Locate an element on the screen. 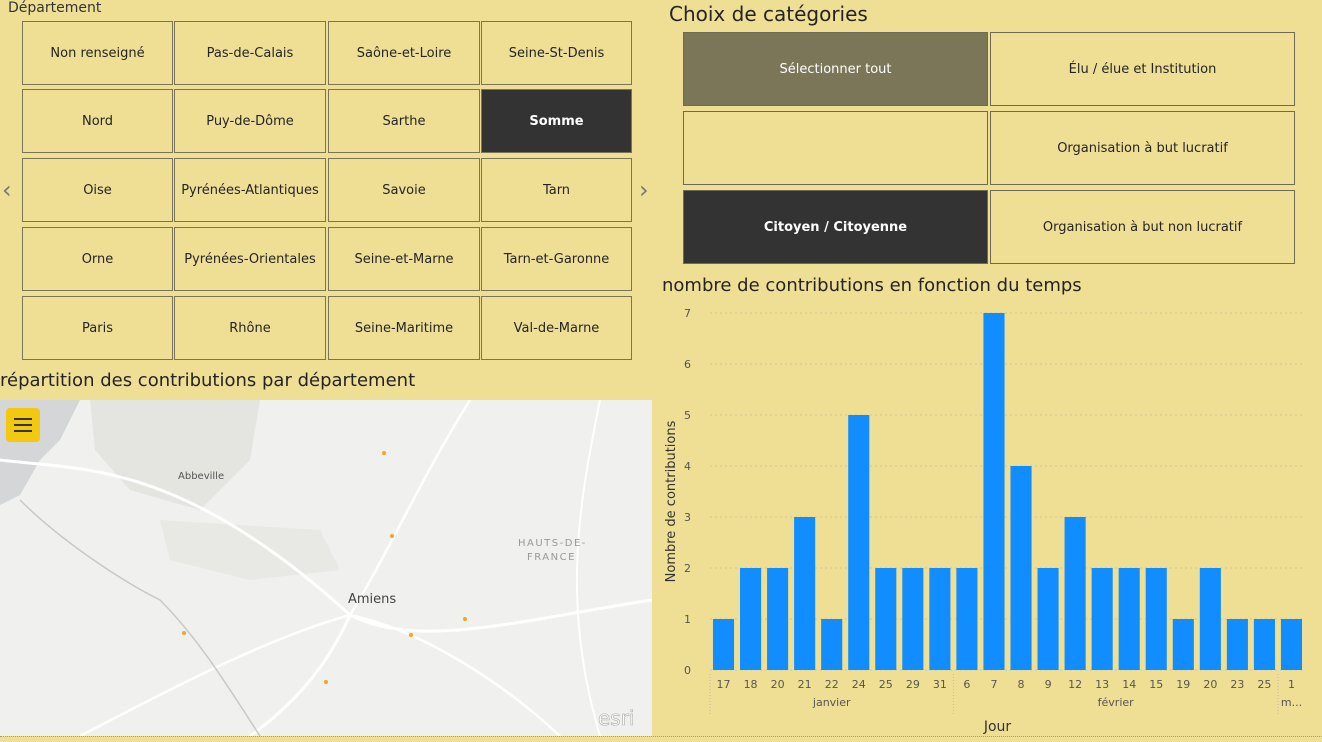 Image resolution: width=1322 pixels, height=742 pixels. y-tick-label: 3 is located at coordinates (687, 517).